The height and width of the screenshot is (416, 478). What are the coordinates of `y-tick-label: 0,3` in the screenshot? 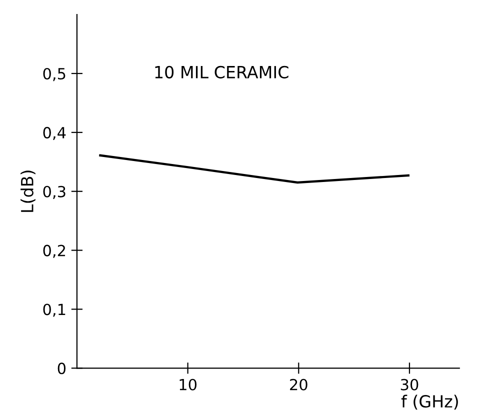 It's located at (54, 192).